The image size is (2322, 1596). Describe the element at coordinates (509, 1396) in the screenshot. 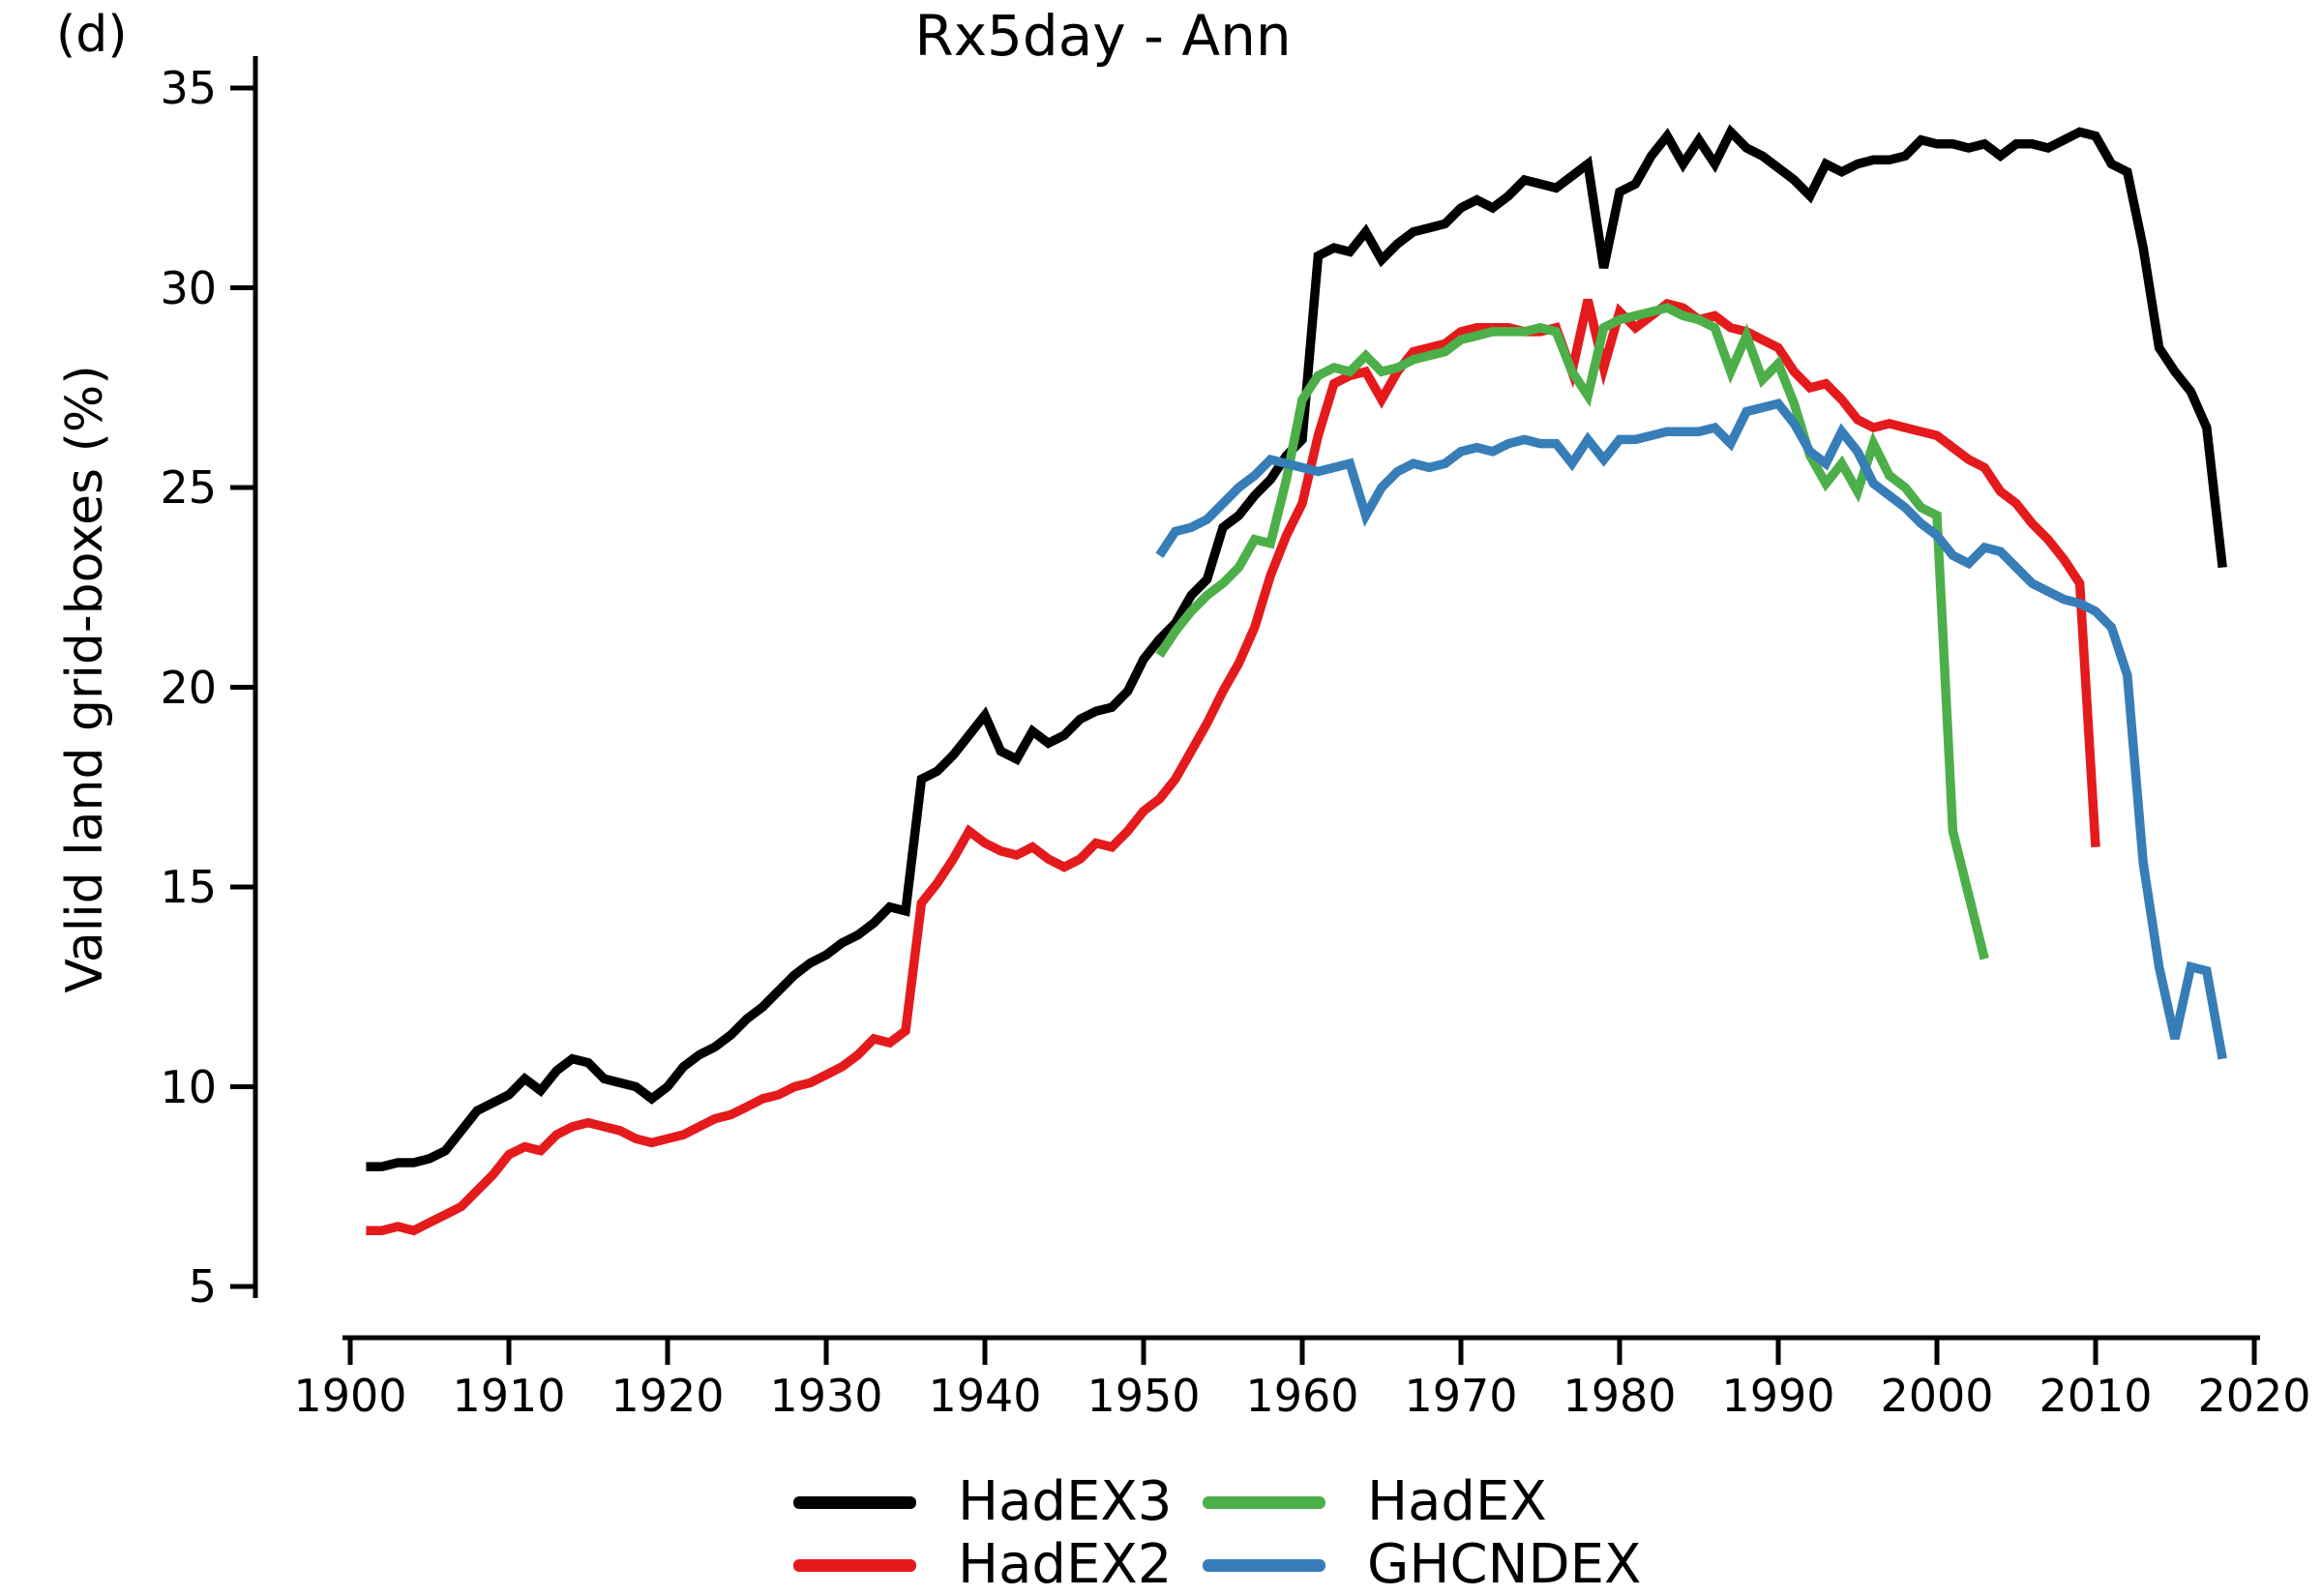

I see `x-tick-label-1910: 1910` at that location.